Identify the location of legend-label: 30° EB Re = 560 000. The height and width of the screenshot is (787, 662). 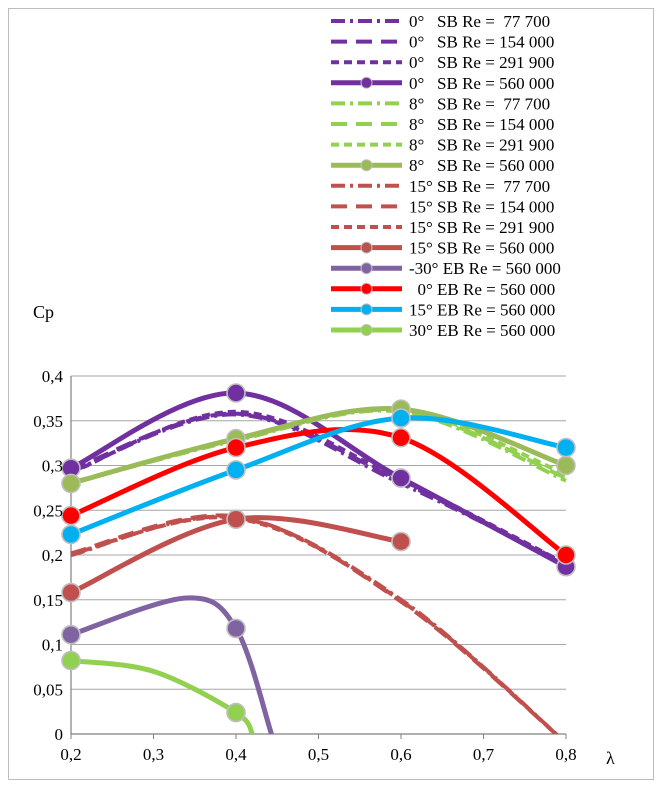
(482, 330).